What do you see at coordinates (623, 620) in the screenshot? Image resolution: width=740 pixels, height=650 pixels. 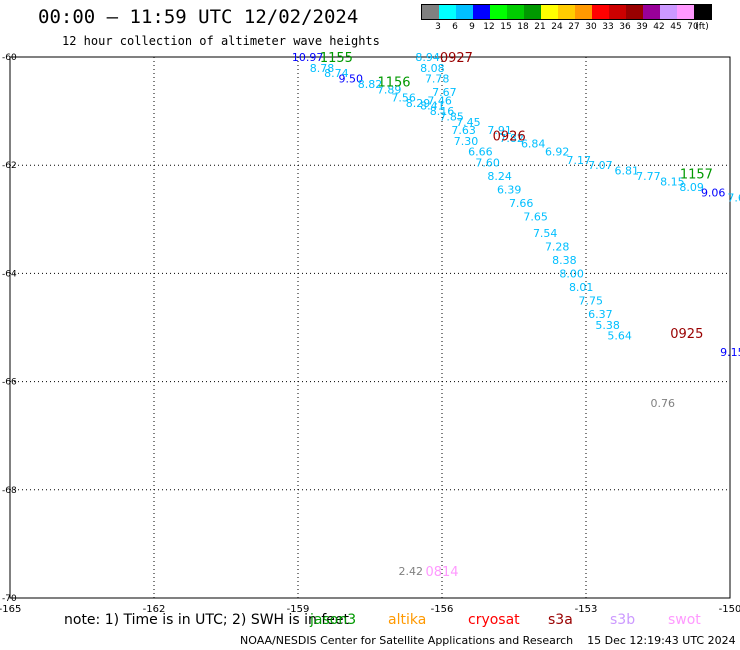 I see `satellite-s3b: s3b` at bounding box center [623, 620].